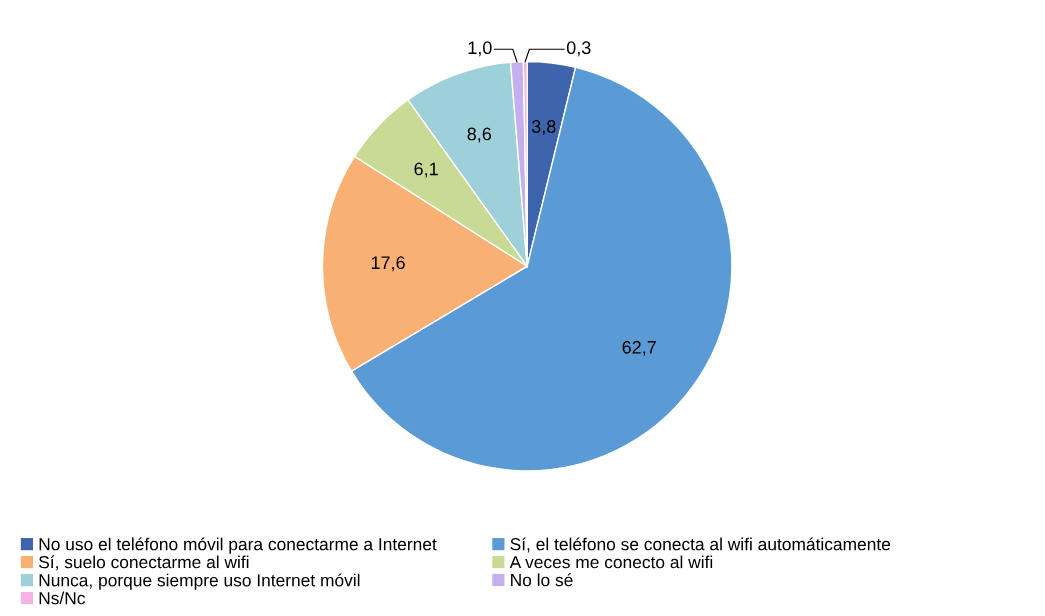 The height and width of the screenshot is (616, 1045). Describe the element at coordinates (479, 135) in the screenshot. I see `data-label: 8,6` at that location.